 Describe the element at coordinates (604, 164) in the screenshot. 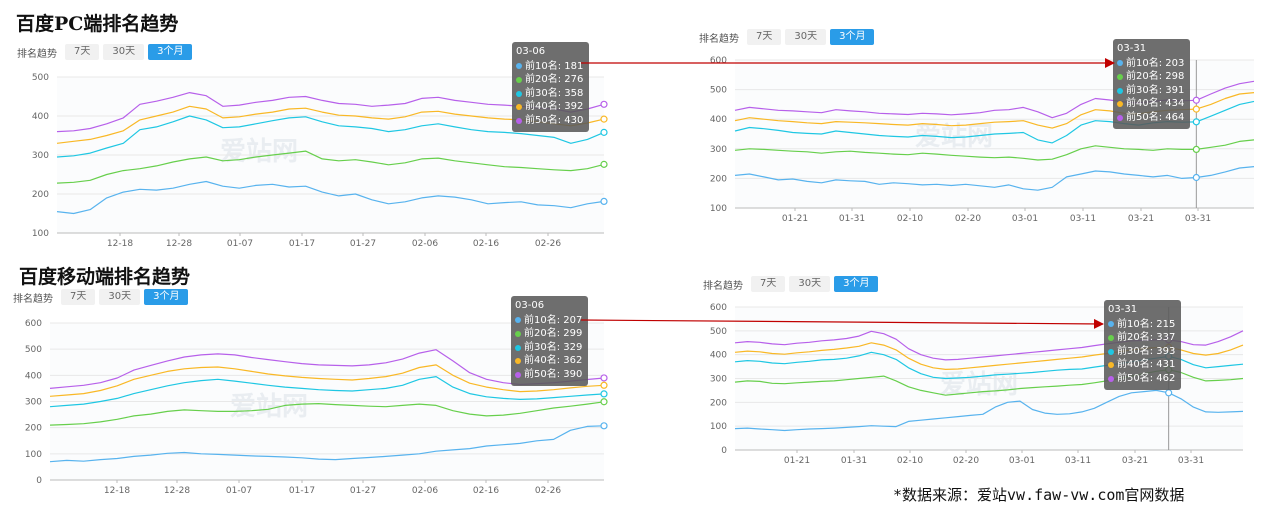

I see `hover-marker-top20` at that location.